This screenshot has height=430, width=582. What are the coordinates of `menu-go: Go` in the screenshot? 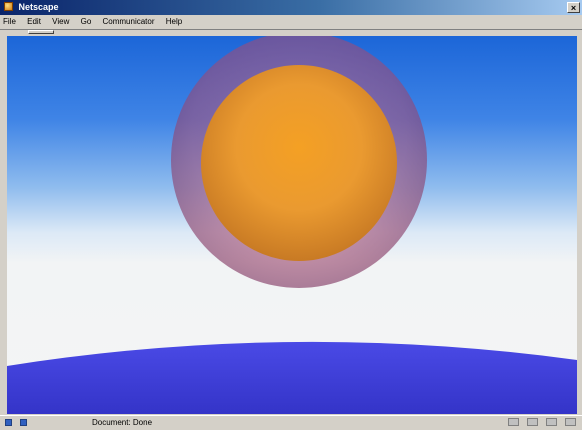 It's located at (86, 21).